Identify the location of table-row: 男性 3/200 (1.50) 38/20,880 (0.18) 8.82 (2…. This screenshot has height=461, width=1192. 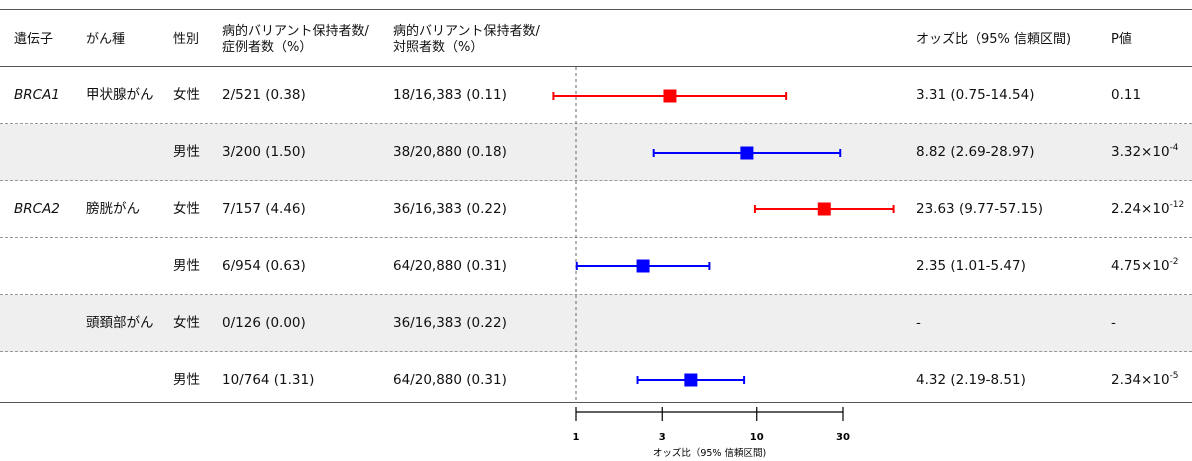
(596, 152).